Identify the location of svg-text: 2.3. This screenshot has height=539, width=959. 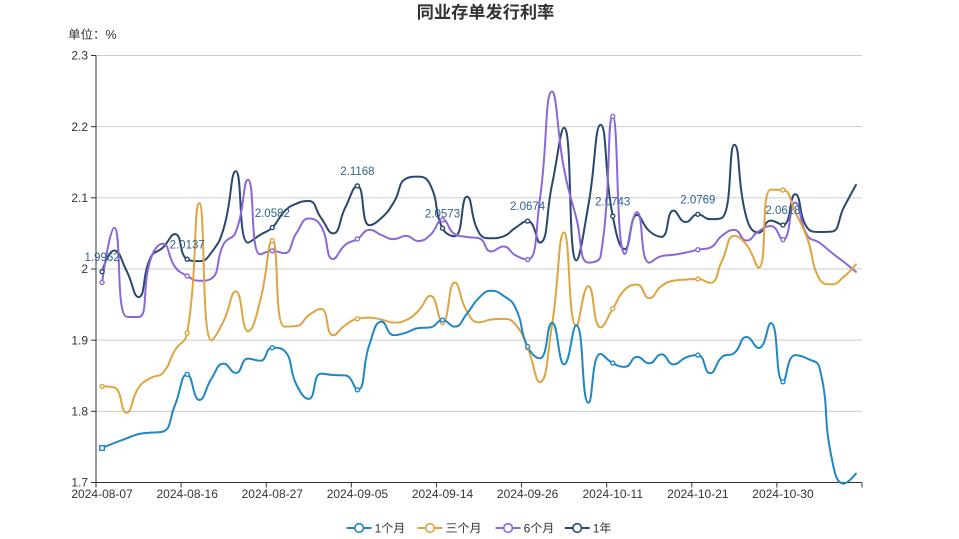
(79, 56).